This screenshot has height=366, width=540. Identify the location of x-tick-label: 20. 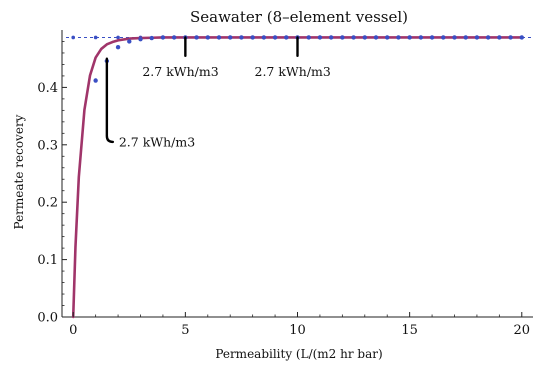
(522, 330).